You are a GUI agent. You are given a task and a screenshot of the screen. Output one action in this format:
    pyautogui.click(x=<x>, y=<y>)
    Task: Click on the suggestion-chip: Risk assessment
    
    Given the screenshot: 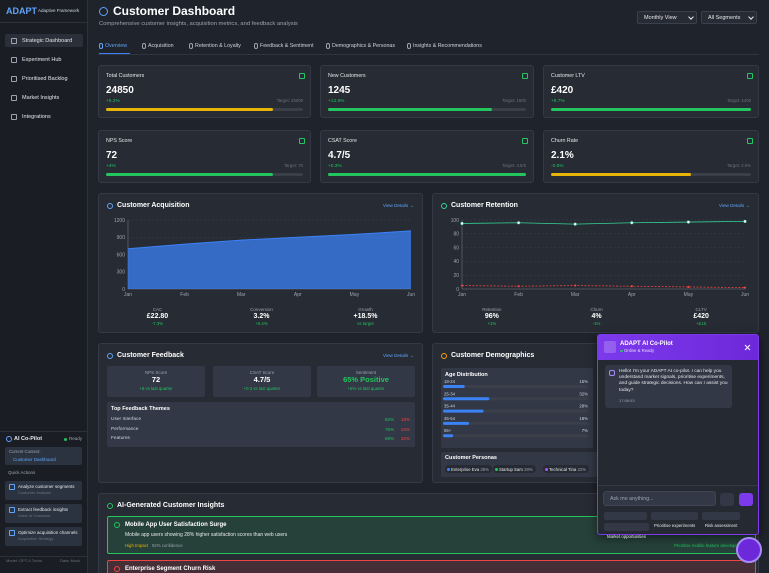 What is the action you would take?
    pyautogui.click(x=721, y=520)
    